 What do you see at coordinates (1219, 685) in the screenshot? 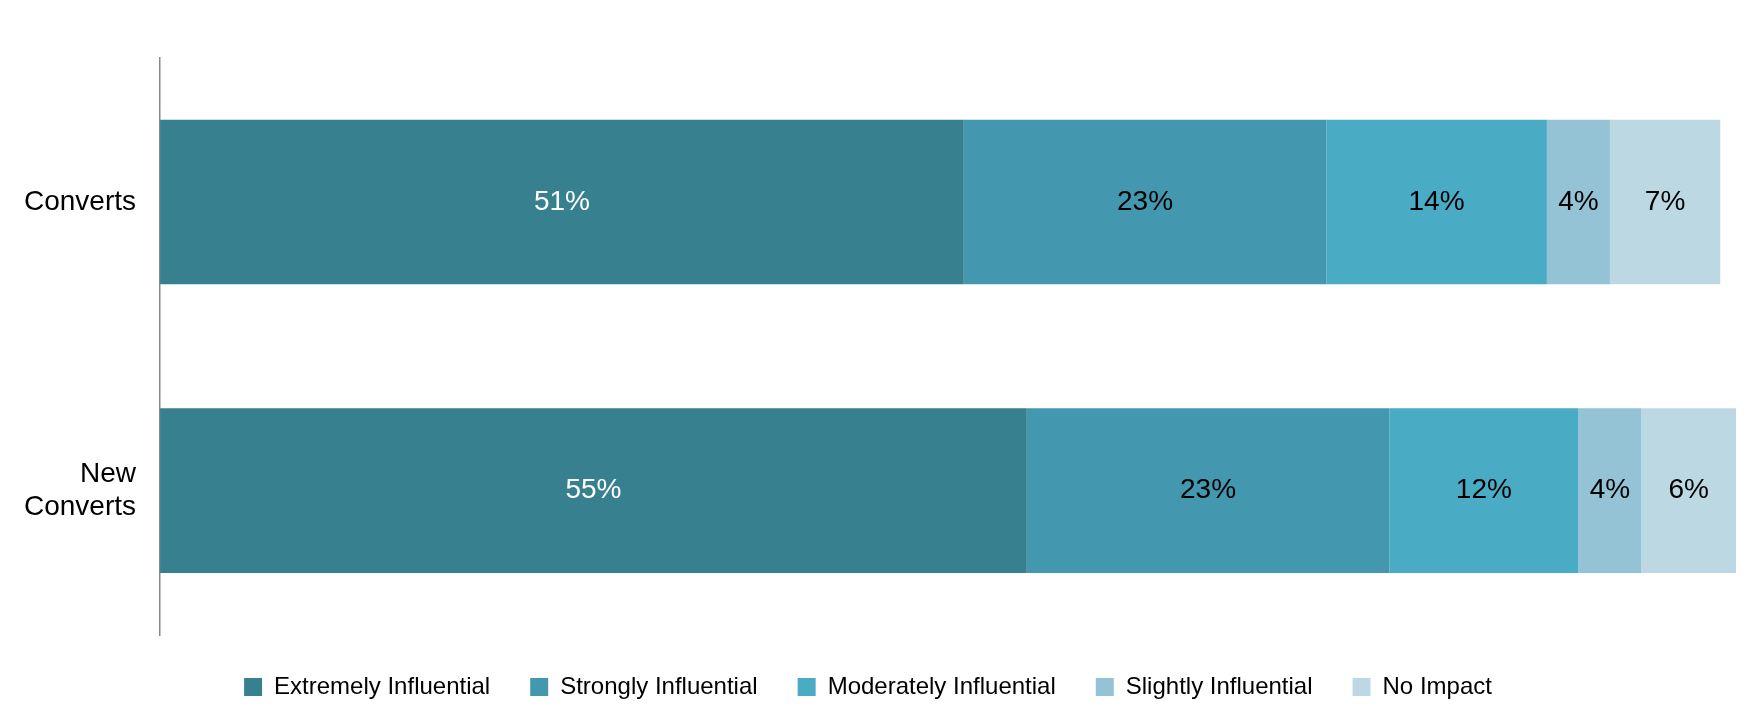
I see `legend-label: Slightly Influential` at bounding box center [1219, 685].